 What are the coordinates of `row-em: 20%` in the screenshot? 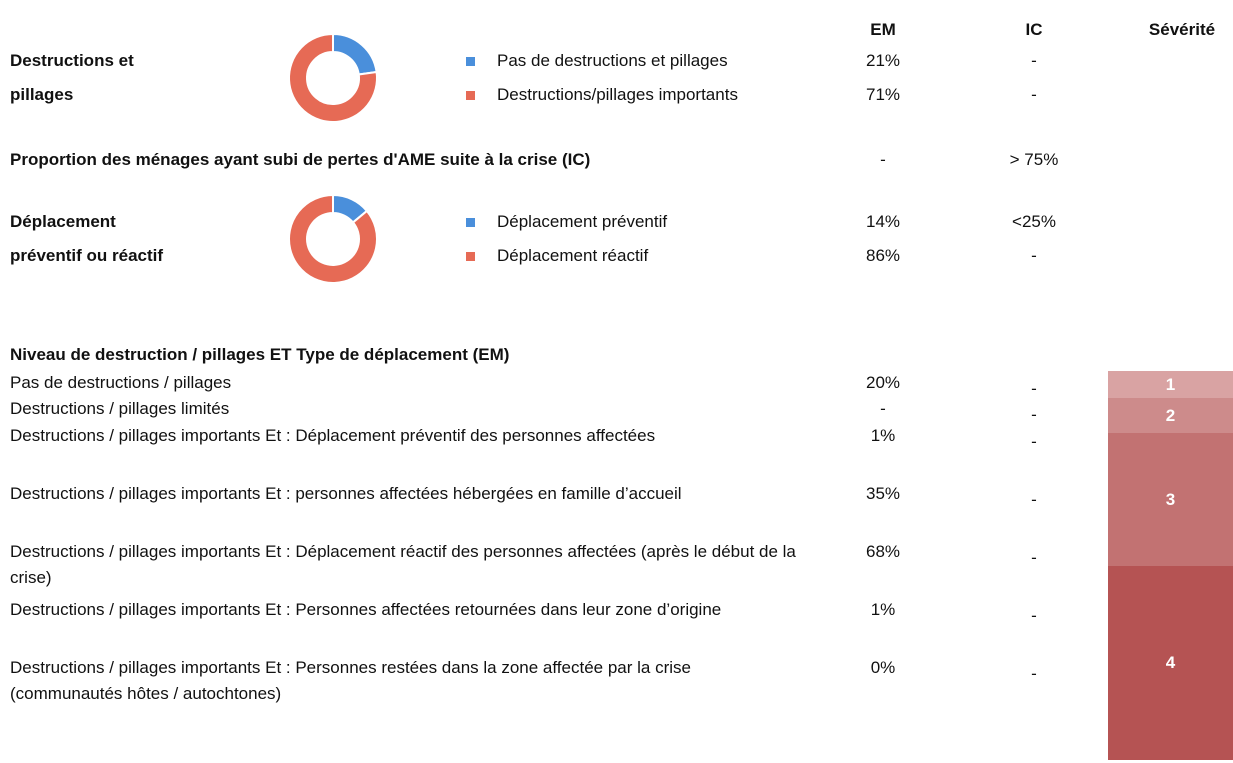 It's located at (883, 382).